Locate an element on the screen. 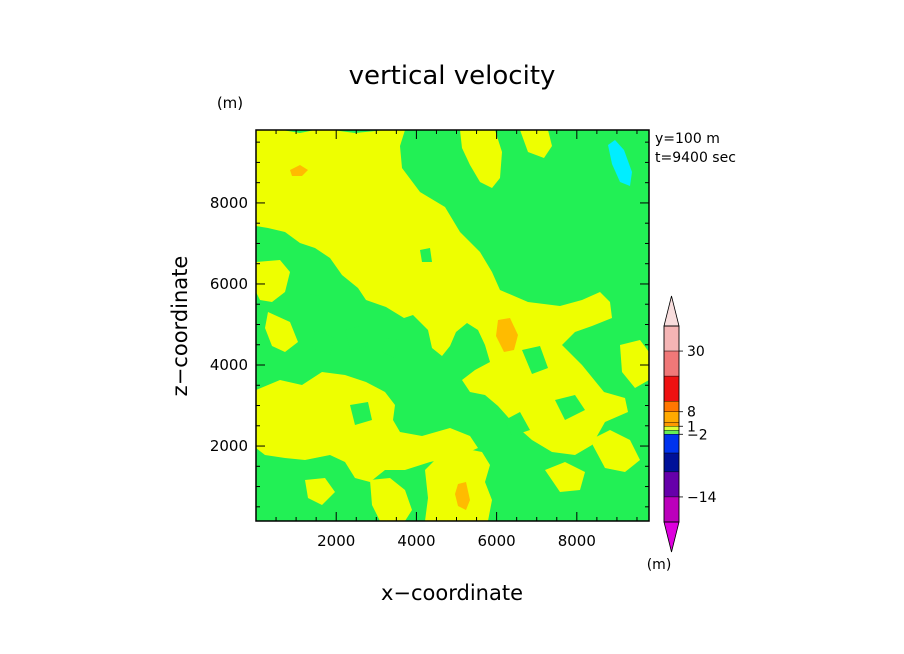  colorbar-bottom-arrow is located at coordinates (671, 537).